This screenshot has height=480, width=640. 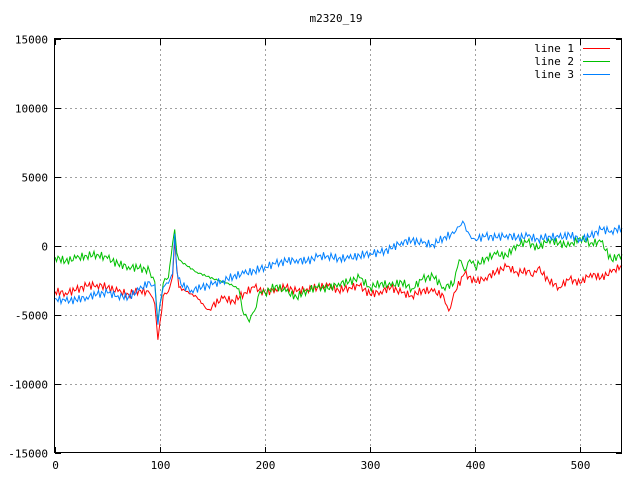 What do you see at coordinates (554, 48) in the screenshot?
I see `legend-label: line 1` at bounding box center [554, 48].